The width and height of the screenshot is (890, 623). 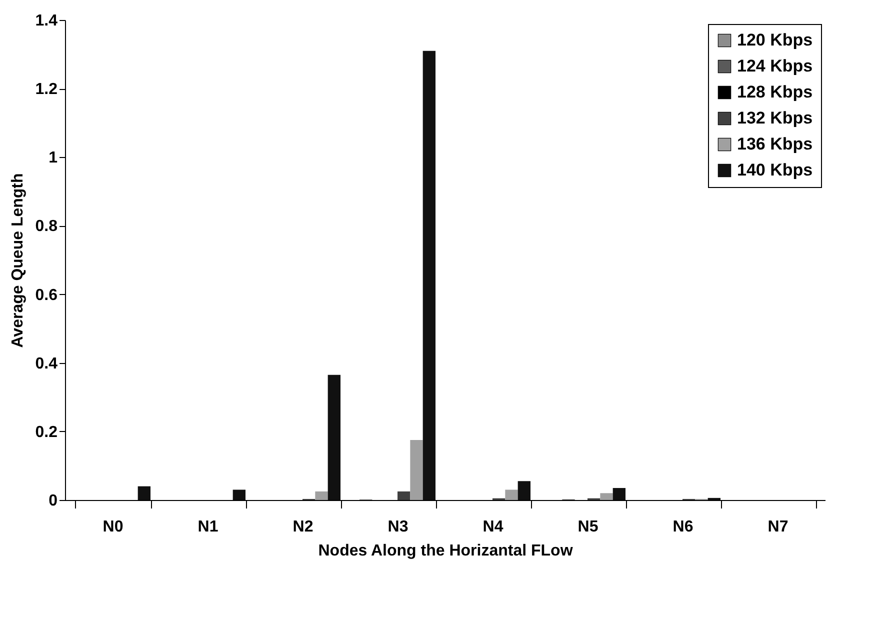 I want to click on y-tick-label: 1.4, so click(x=46, y=21).